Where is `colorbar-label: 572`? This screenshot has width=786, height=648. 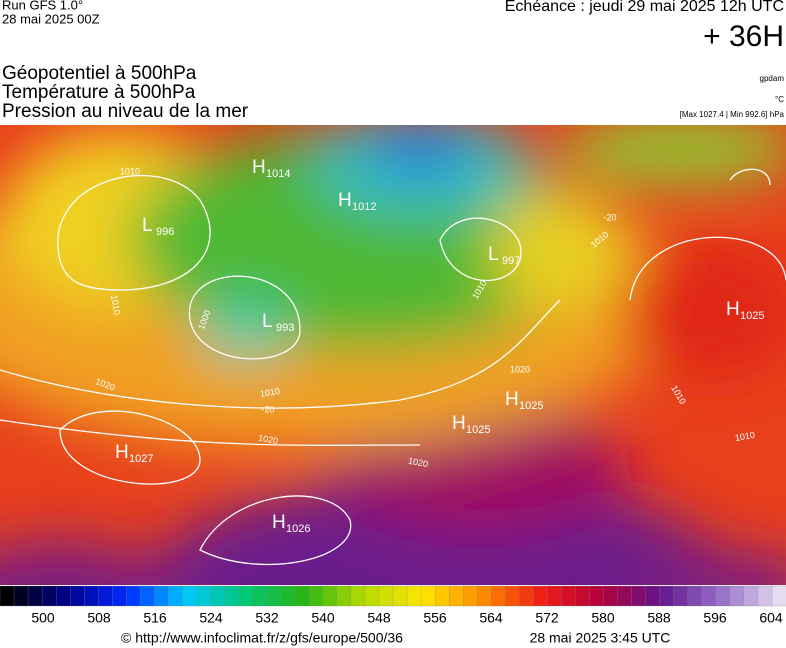
colorbar-label: 572 is located at coordinates (547, 618).